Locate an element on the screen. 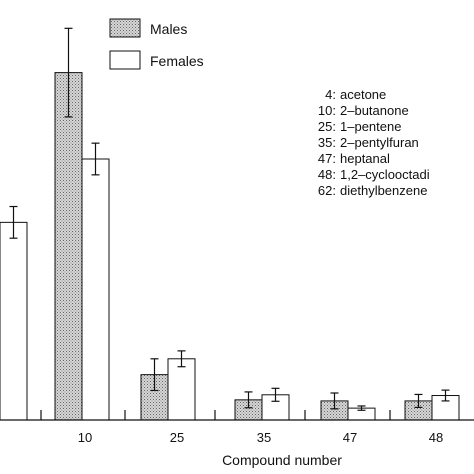  key-number-0: 4: is located at coordinates (330, 94).